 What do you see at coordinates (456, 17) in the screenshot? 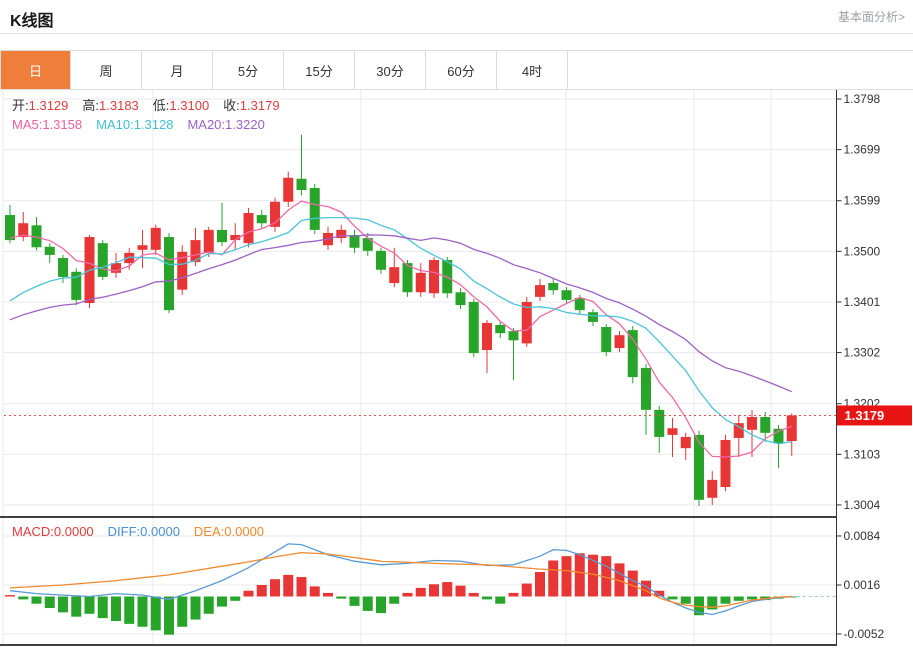
I see `page-header: K线图 基本面分析>` at bounding box center [456, 17].